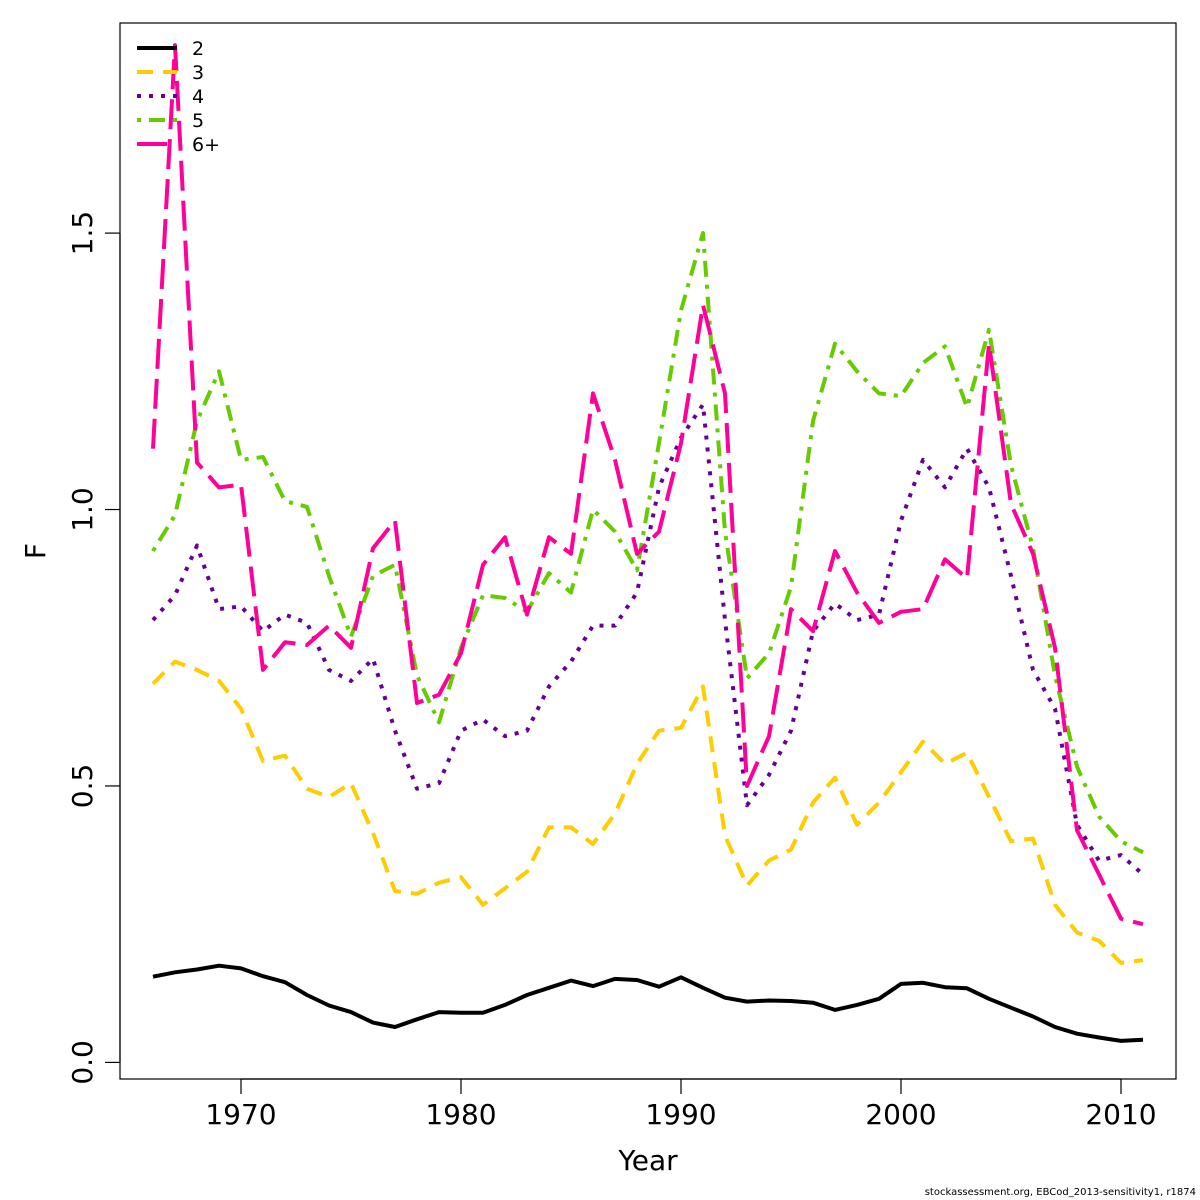 This screenshot has width=1200, height=1200. I want to click on y-tick-label: 1.0, so click(82, 509).